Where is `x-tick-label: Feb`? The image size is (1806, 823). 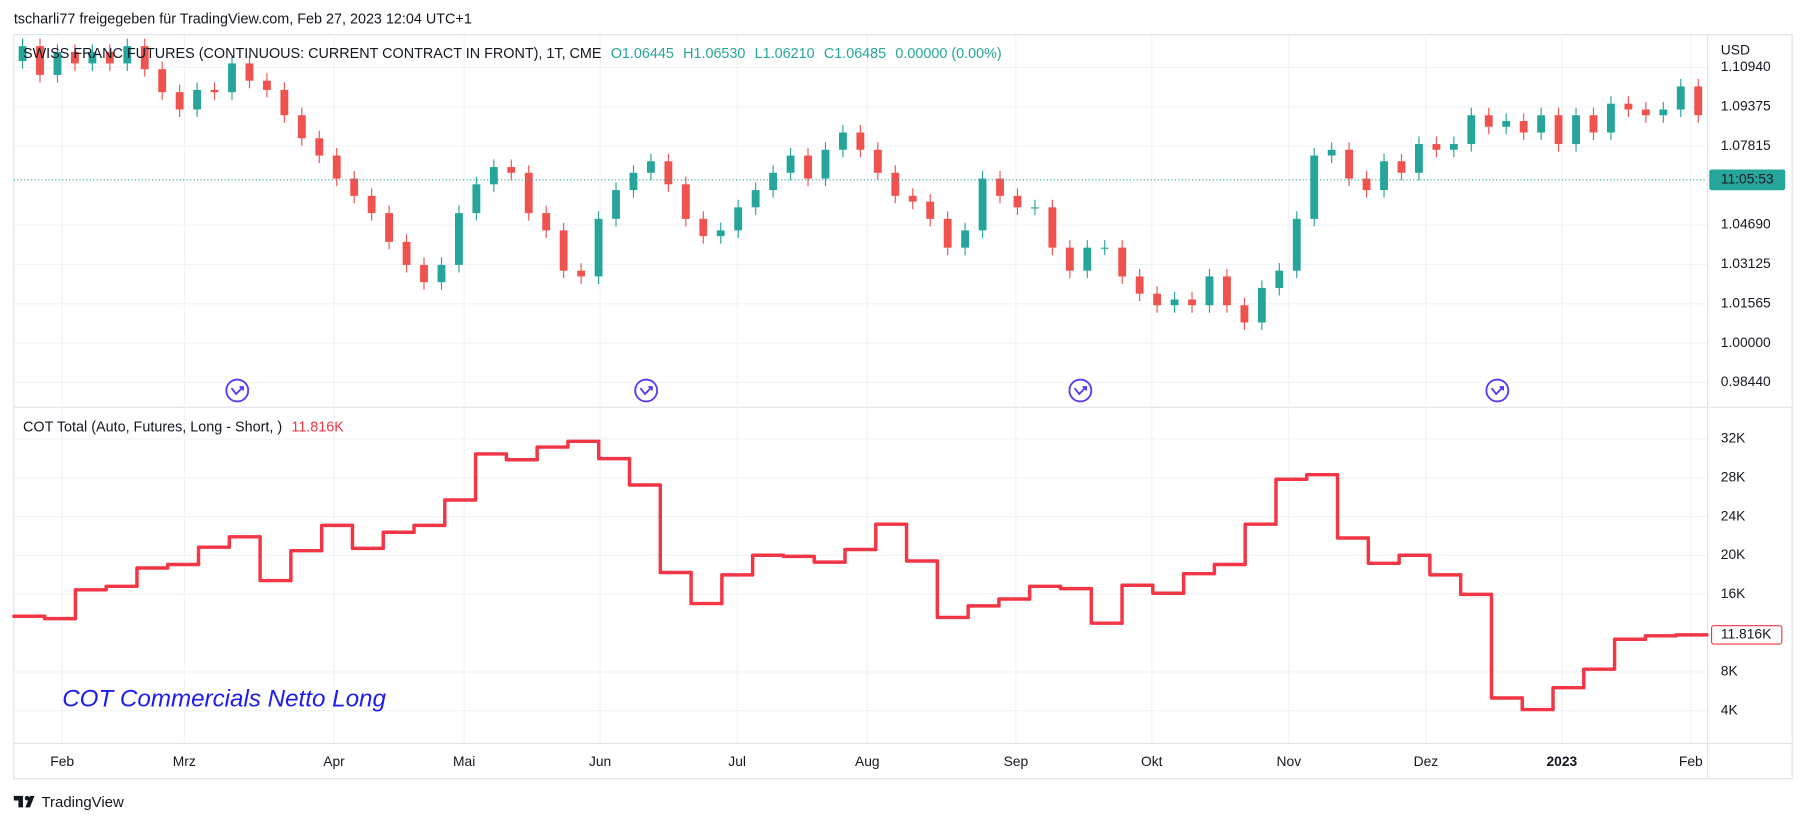 x-tick-label: Feb is located at coordinates (1691, 761).